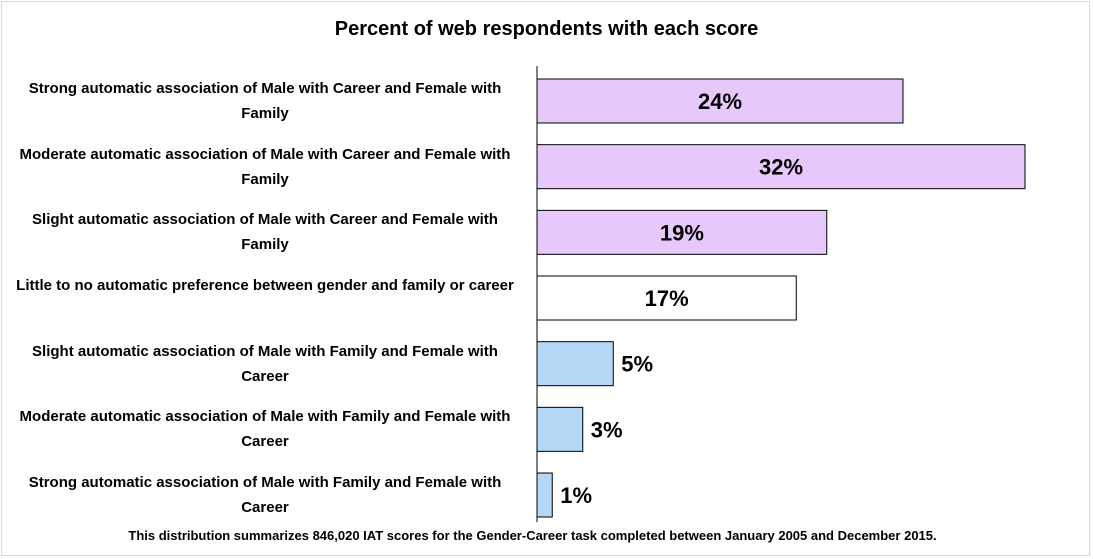 The image size is (1093, 559). I want to click on bar-value-label-2: 32%, so click(781, 167).